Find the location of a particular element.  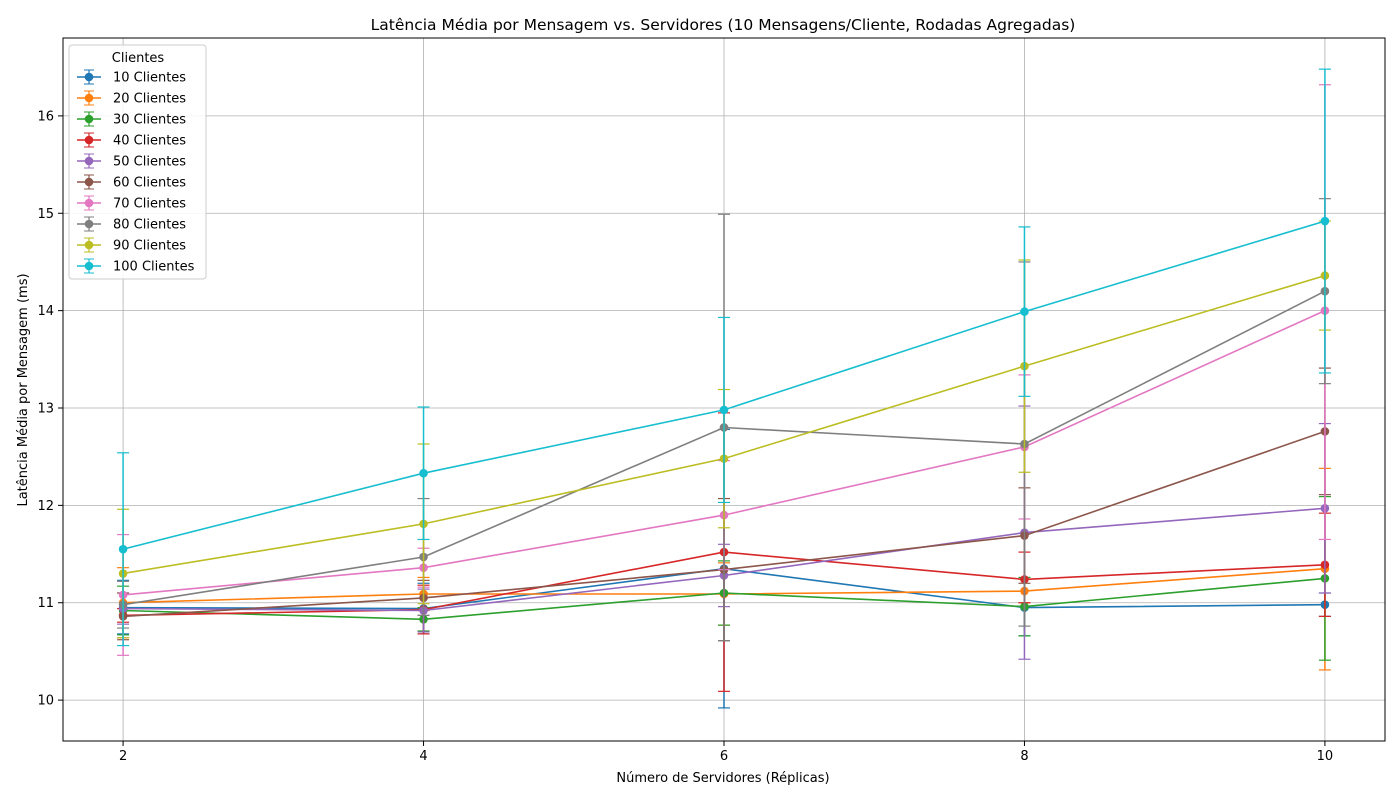

legend-item: 80 Clientes is located at coordinates (131, 224).